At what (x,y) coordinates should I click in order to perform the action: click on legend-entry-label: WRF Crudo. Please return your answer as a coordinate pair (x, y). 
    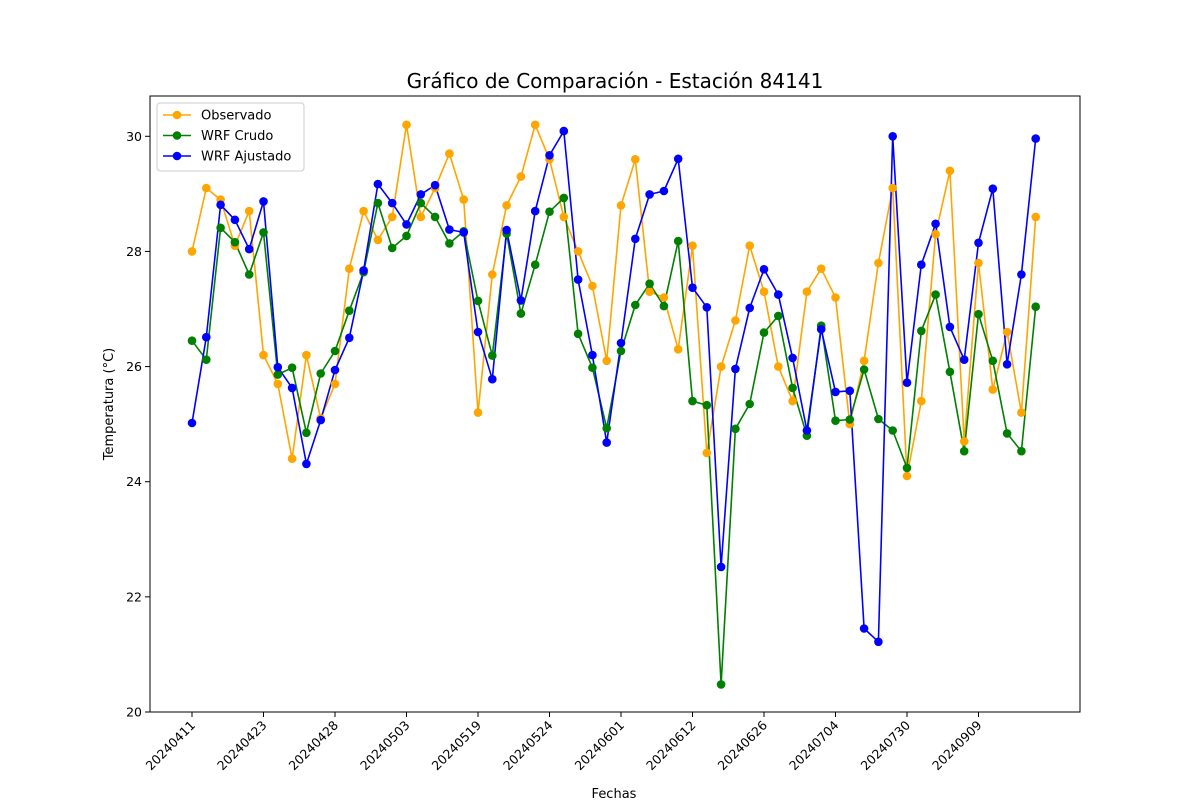
    Looking at the image, I should click on (237, 136).